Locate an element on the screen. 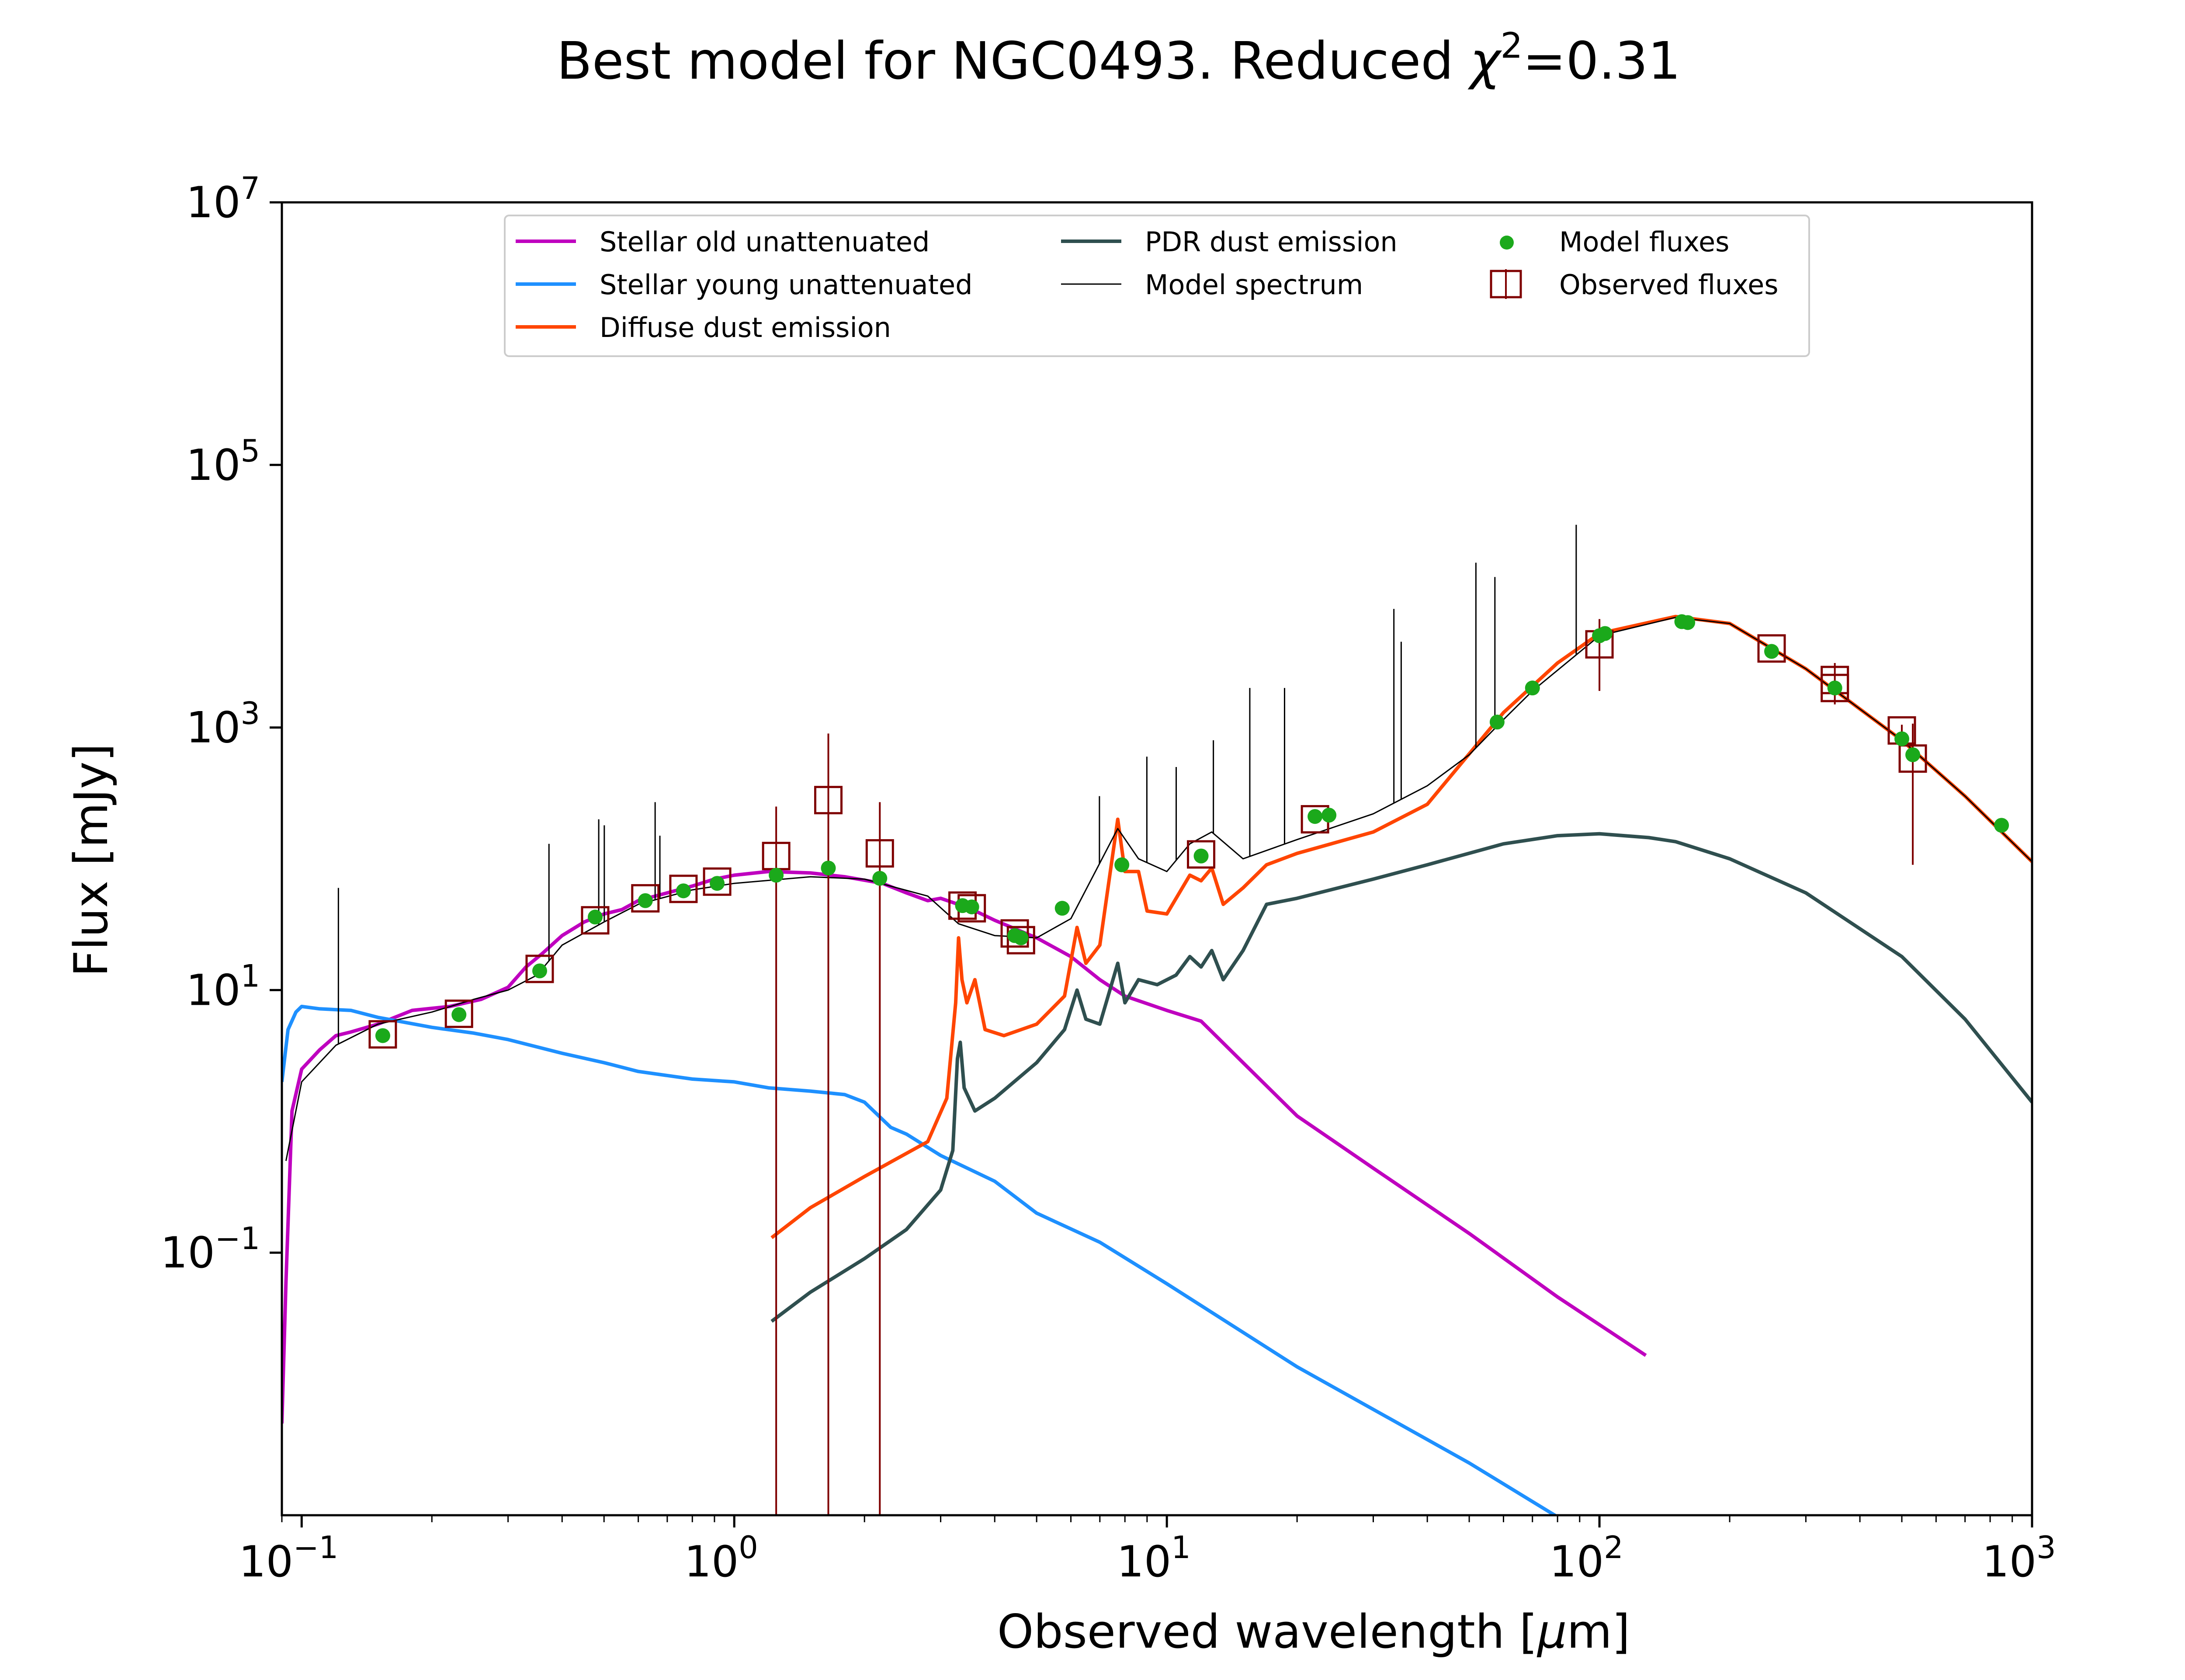 The image size is (2185, 1680). y-tick-label: 10⁵ is located at coordinates (223, 461).